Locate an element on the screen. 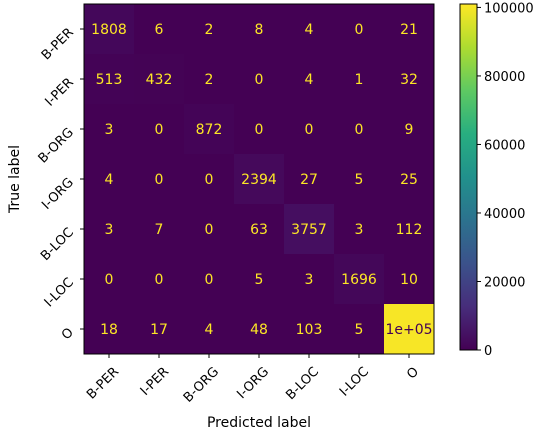 This screenshot has width=550, height=433. cell-value-label: 1e+05 is located at coordinates (408, 330).